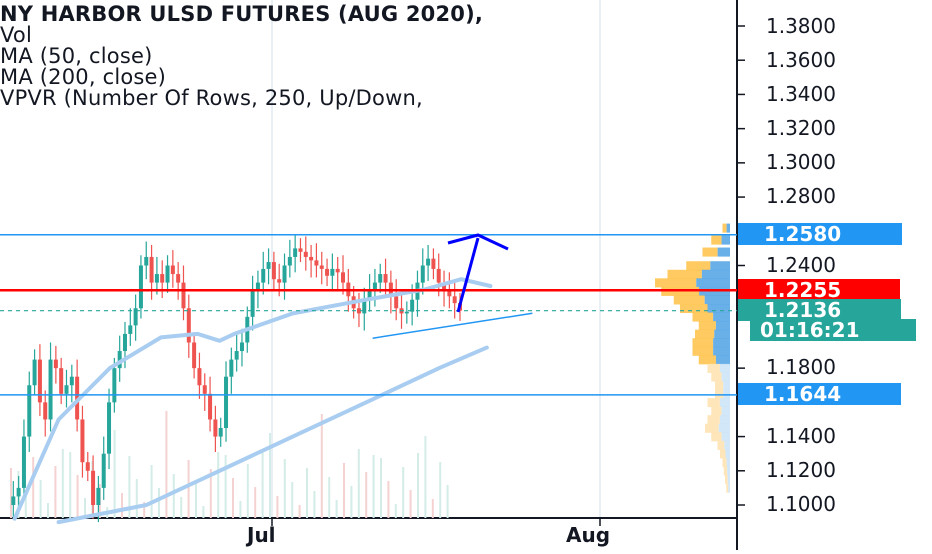 The width and height of the screenshot is (932, 554). Describe the element at coordinates (801, 162) in the screenshot. I see `price-tick: 1.3000` at that location.